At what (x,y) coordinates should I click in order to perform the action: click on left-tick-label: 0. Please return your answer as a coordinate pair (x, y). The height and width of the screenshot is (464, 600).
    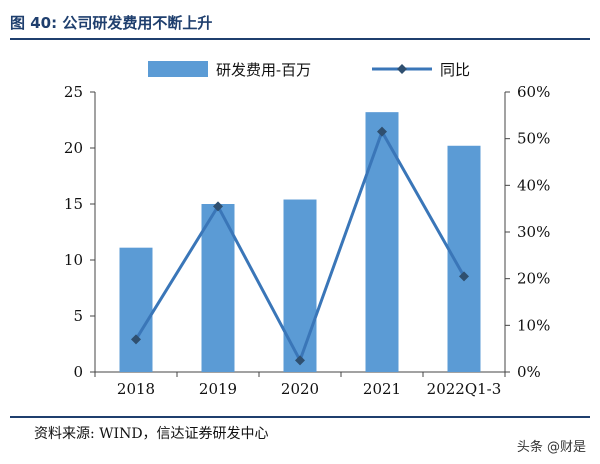
    Looking at the image, I should click on (78, 372).